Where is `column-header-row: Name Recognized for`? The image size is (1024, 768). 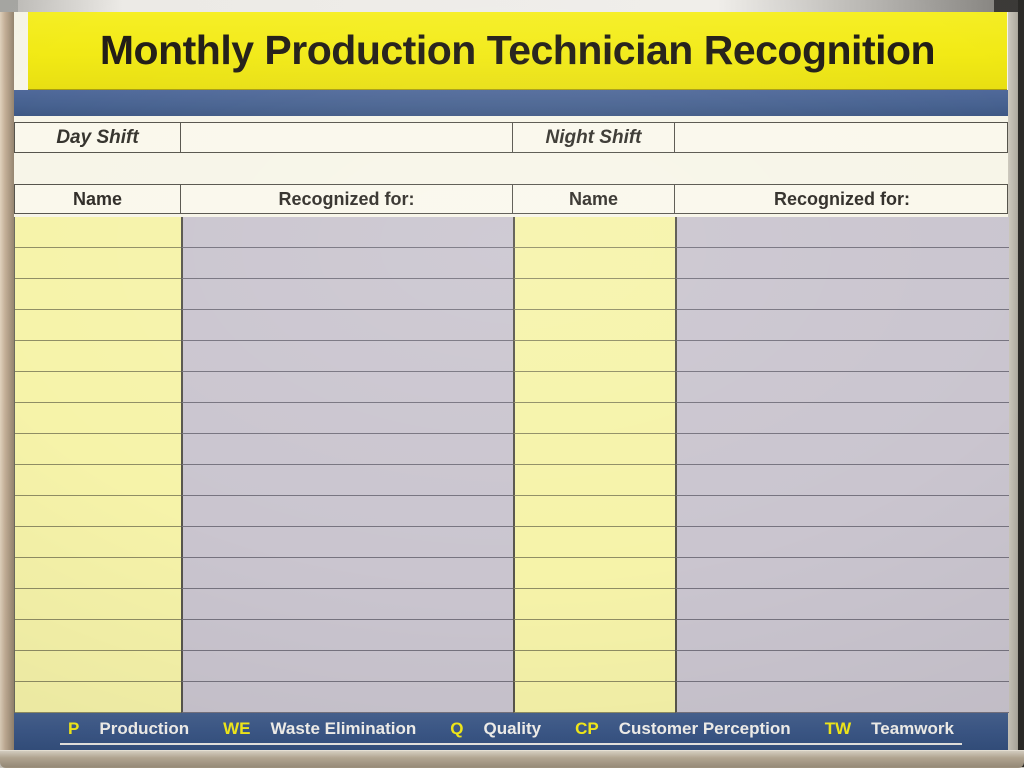 column-header-row: Name Recognized for is located at coordinates (511, 199).